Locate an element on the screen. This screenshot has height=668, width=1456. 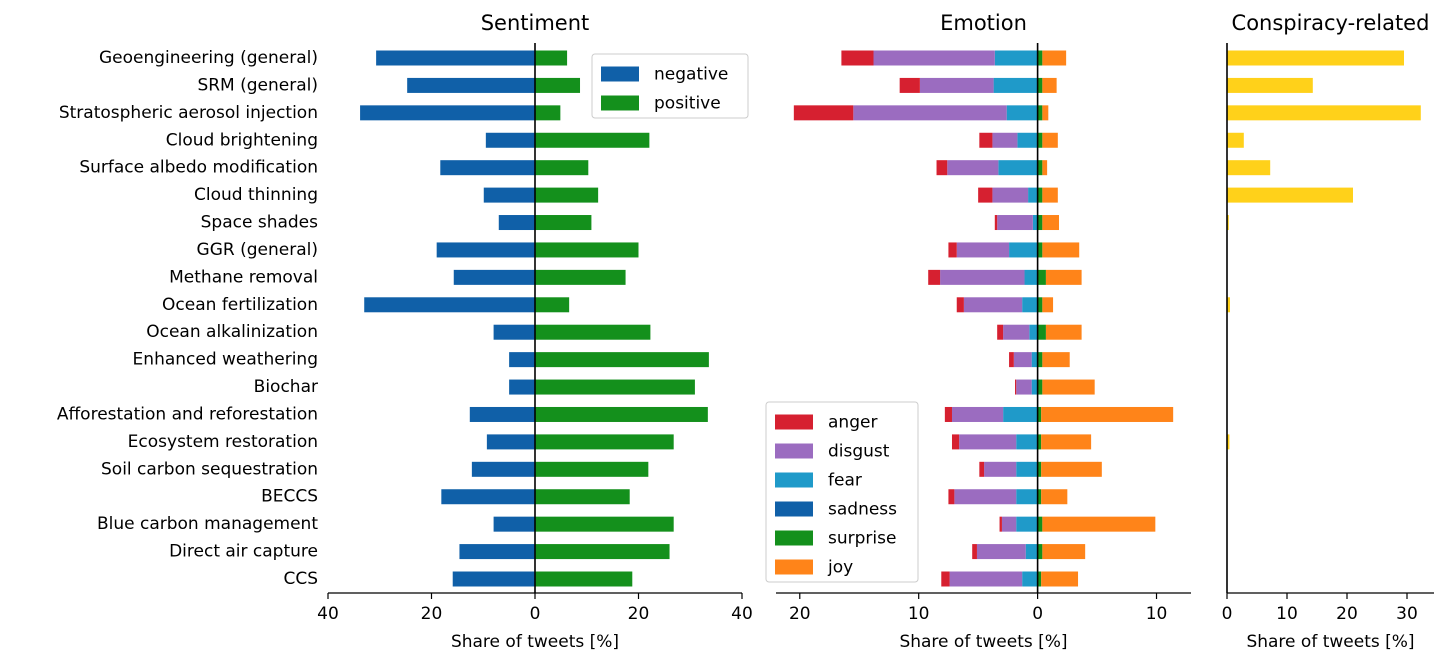
category-label: Stratospheric aerosol injection is located at coordinates (188, 113).